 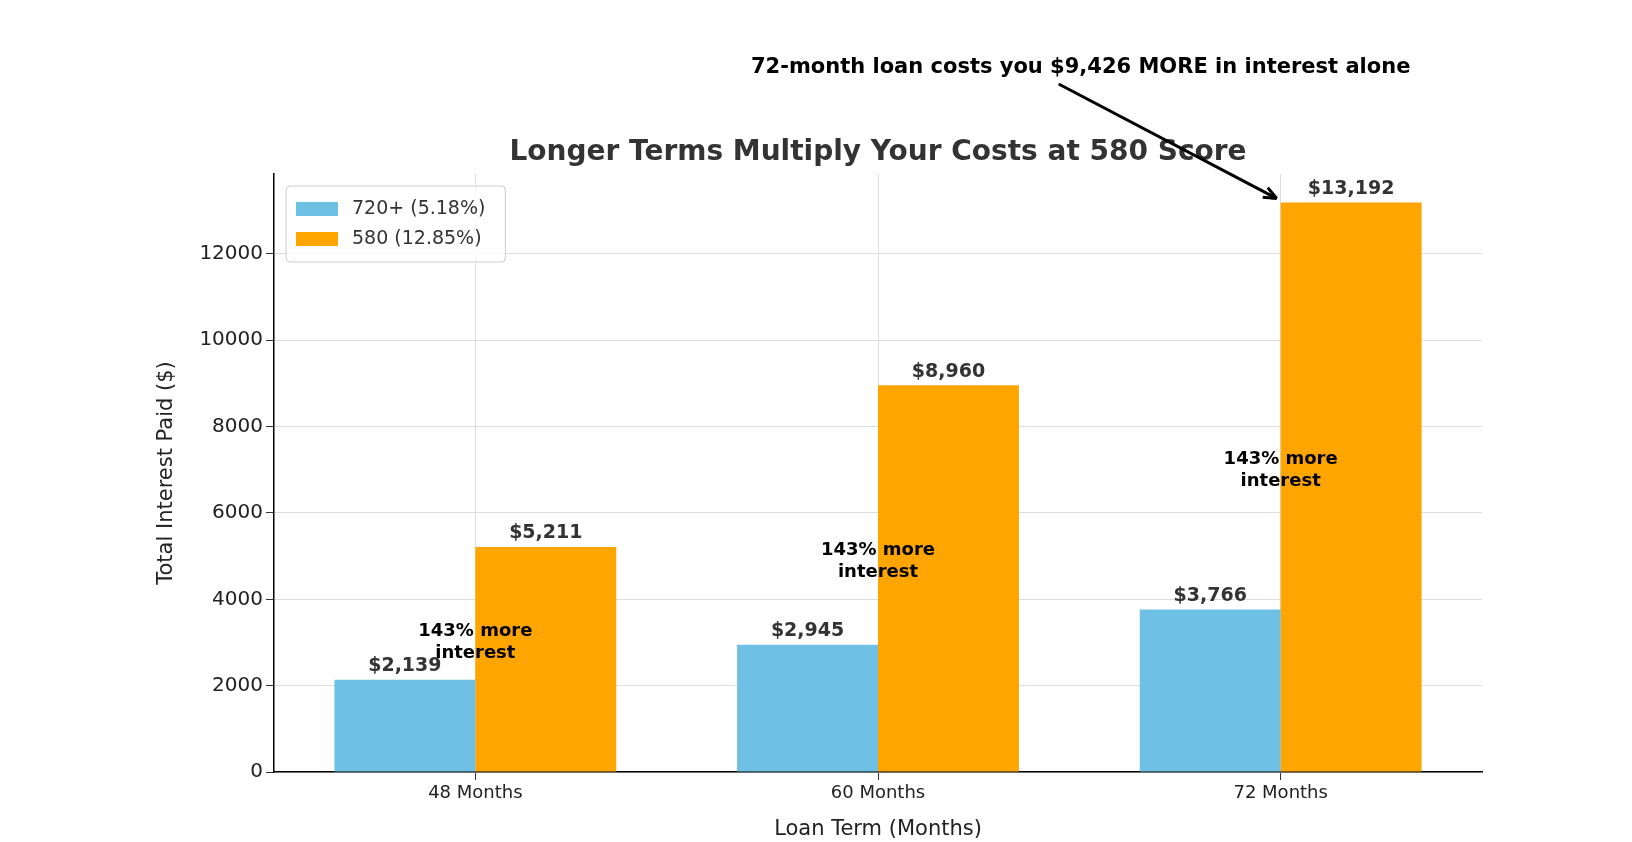 I want to click on text: 72-month loan costs you $9,426 MORE in interest alone, so click(x=1080, y=66).